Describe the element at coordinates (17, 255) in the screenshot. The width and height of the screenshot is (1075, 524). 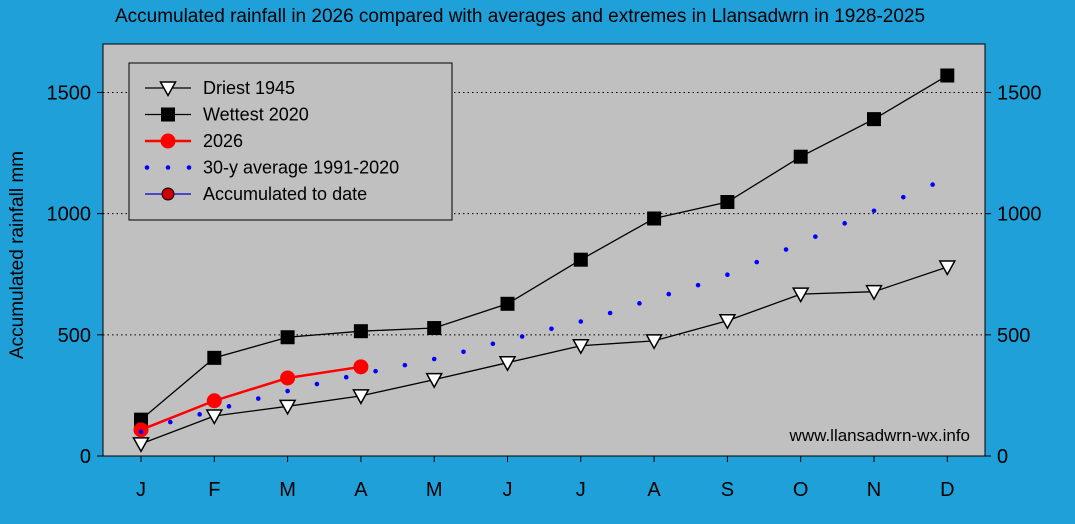
I see `y-axis-label: Accumulated rainfall mm` at that location.